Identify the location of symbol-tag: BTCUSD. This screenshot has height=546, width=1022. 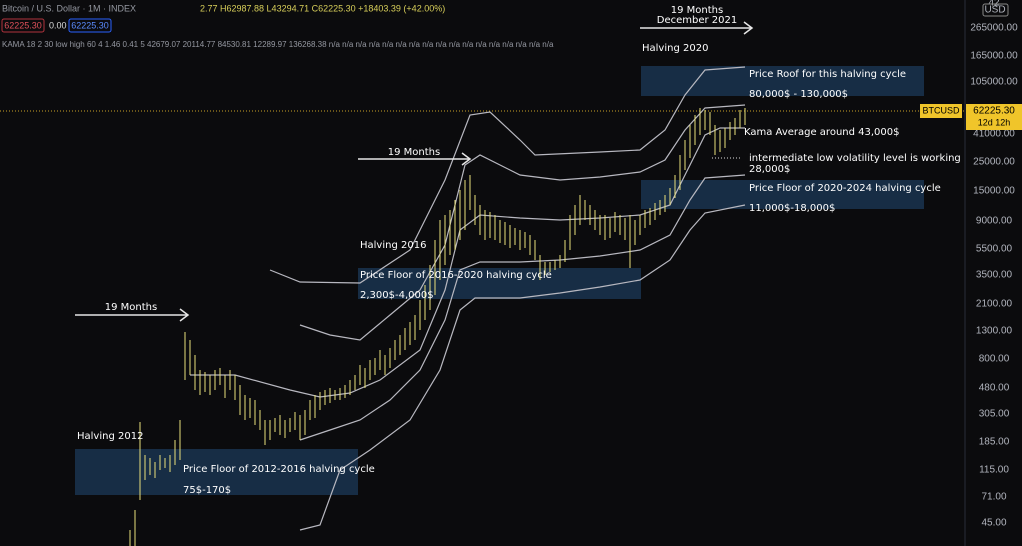
(941, 110).